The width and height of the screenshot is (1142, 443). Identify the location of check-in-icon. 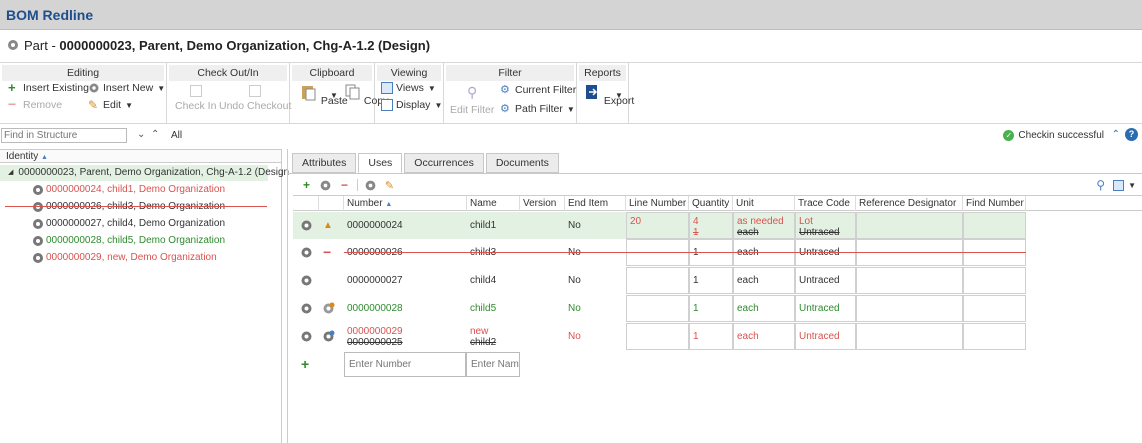
(195, 91).